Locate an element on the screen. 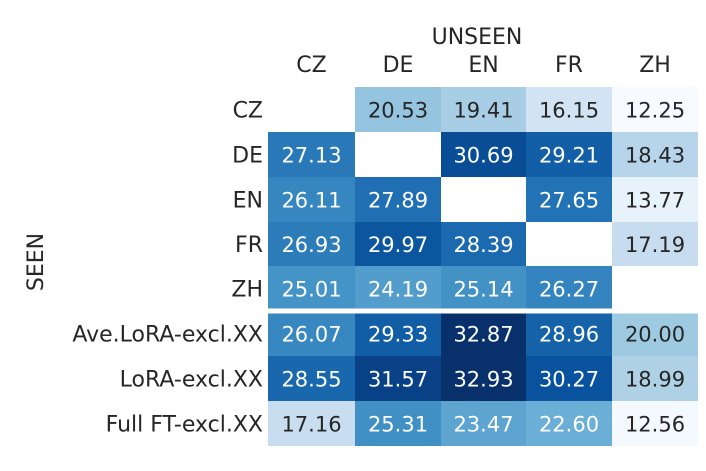 This screenshot has width=706, height=471. column-label-zh: ZH is located at coordinates (655, 65).